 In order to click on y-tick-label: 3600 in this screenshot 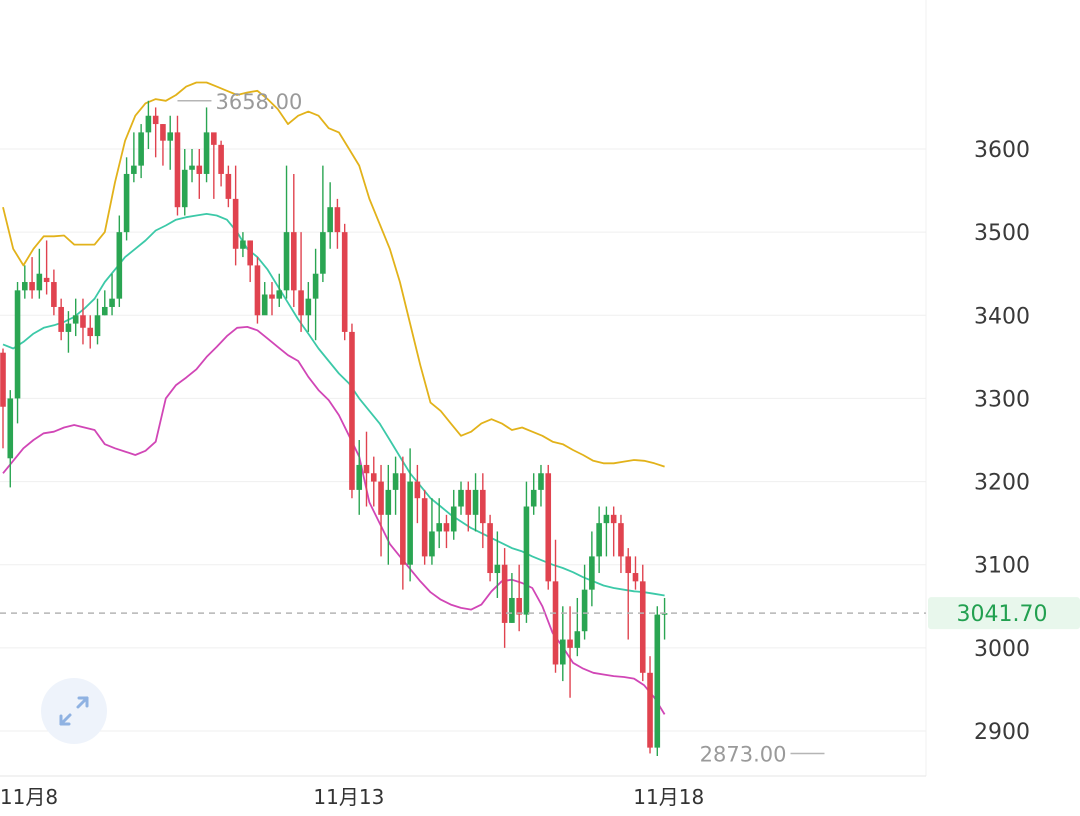, I will do `click(1002, 150)`.